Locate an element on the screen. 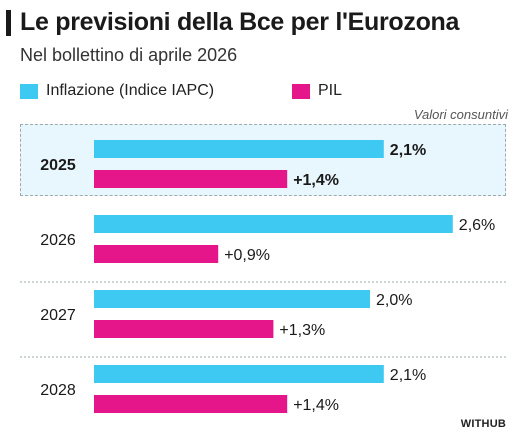  title-accent-bar is located at coordinates (8, 23).